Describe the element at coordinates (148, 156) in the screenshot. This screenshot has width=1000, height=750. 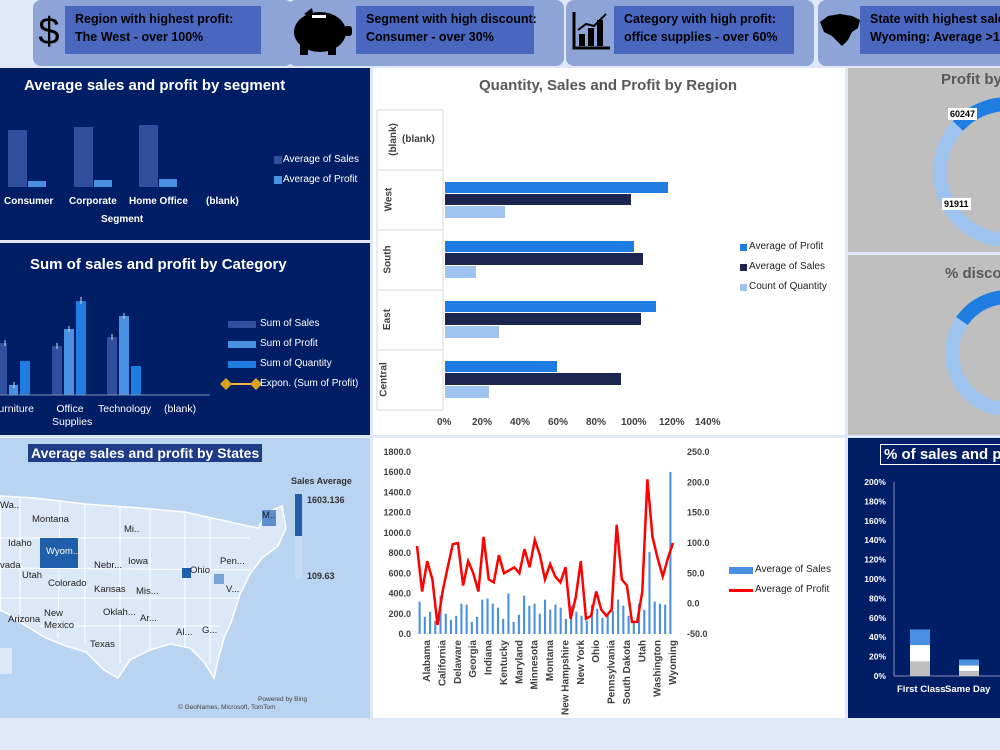
I see `segment-sales-bar-home-office` at that location.